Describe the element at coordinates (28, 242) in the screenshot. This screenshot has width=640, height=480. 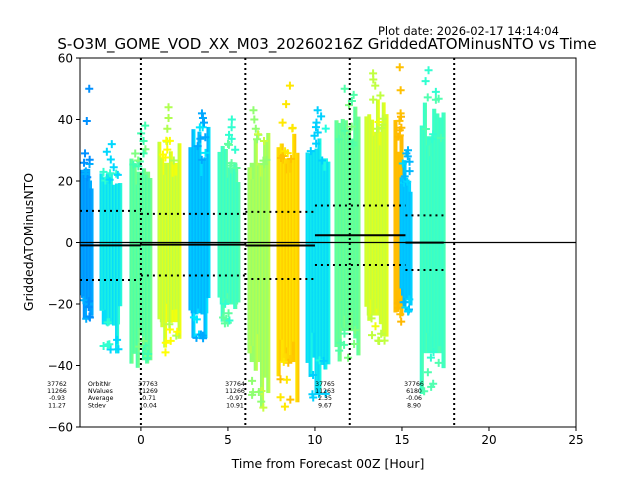
I see `y-axis-label: GriddedATOMinusNTO` at that location.